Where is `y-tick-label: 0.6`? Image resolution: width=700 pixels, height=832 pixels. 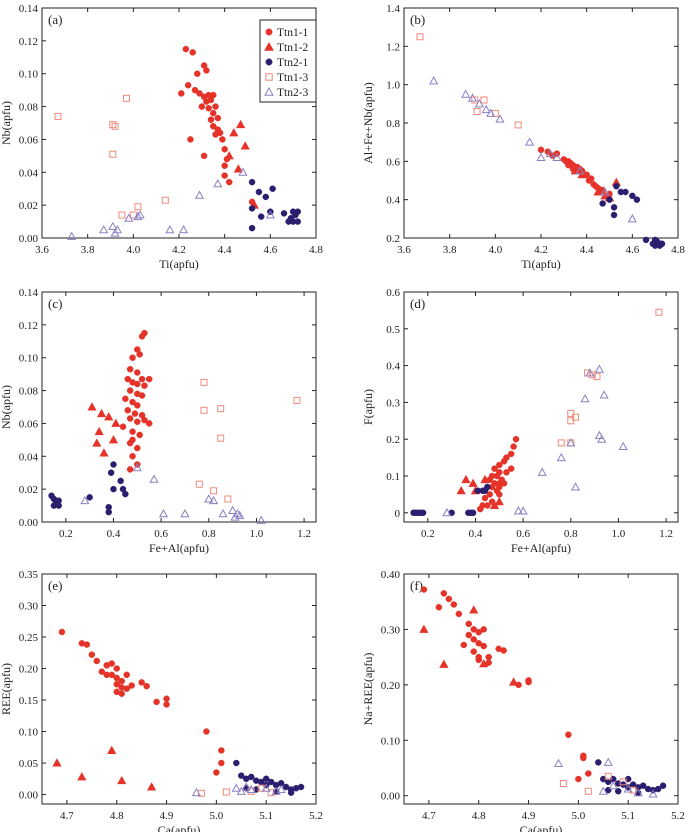 y-tick-label: 0.6 is located at coordinates (393, 293).